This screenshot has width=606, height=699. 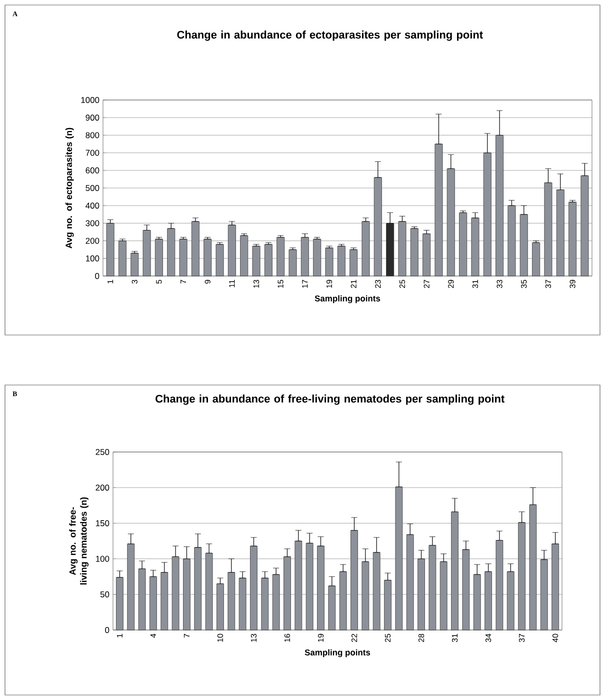 What do you see at coordinates (93, 153) in the screenshot?
I see `y-tick-label: 700` at bounding box center [93, 153].